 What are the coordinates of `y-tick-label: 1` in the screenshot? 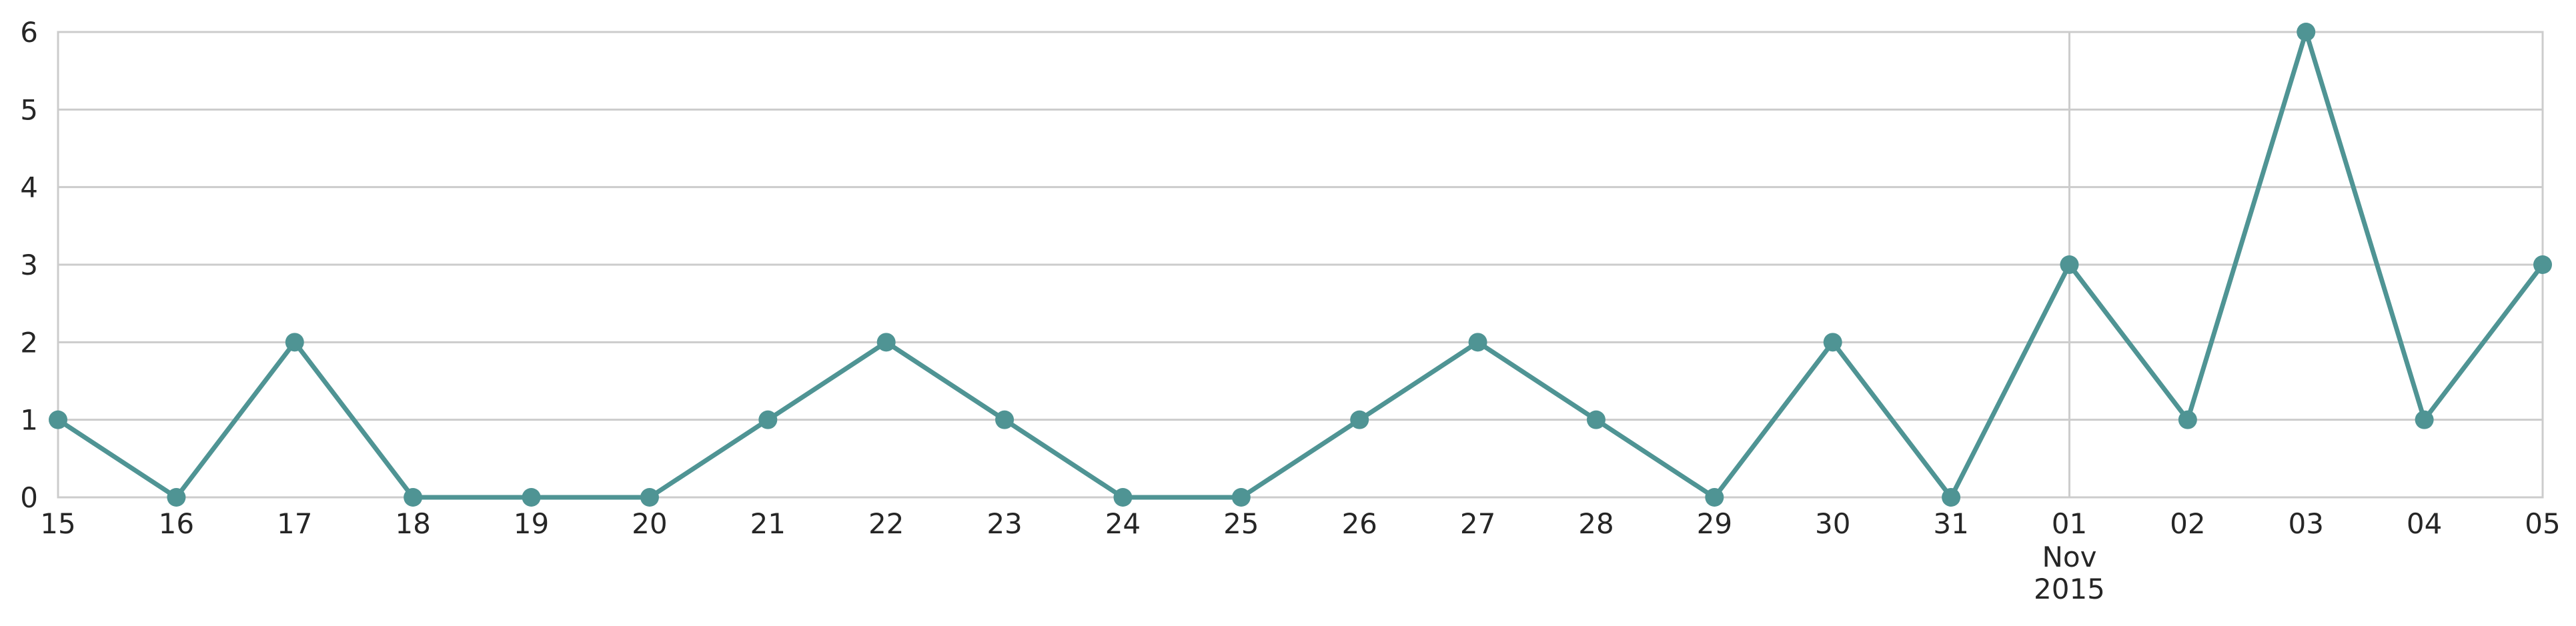 It's located at (29, 420).